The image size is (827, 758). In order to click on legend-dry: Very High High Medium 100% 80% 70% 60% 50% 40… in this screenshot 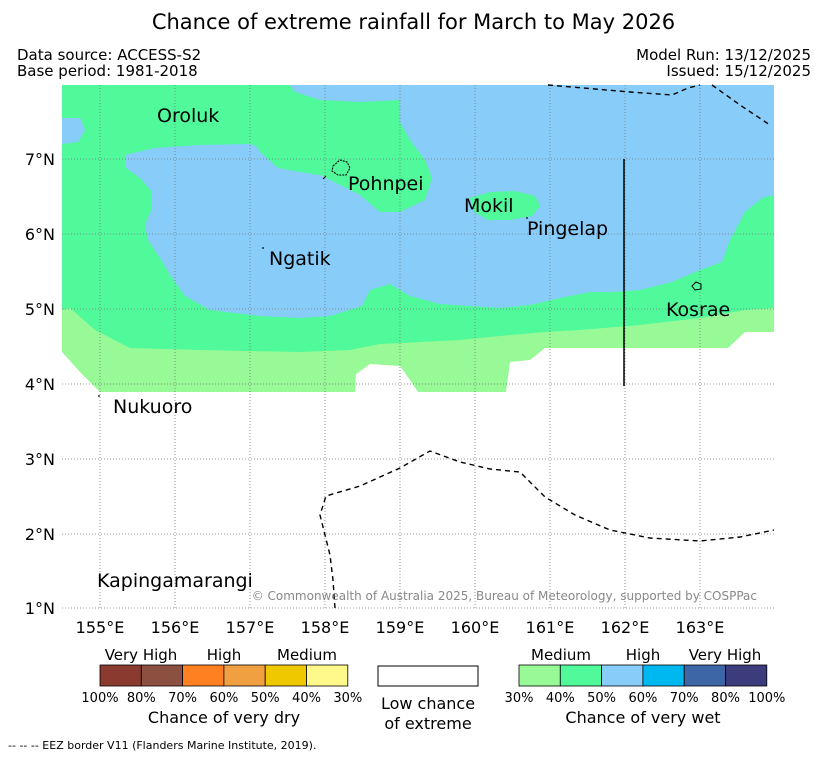, I will do `click(221, 686)`.